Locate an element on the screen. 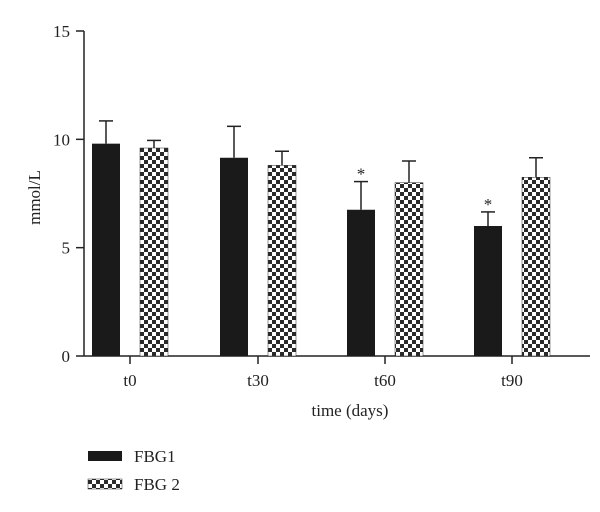  bar-FBG2-t90 is located at coordinates (536, 267).